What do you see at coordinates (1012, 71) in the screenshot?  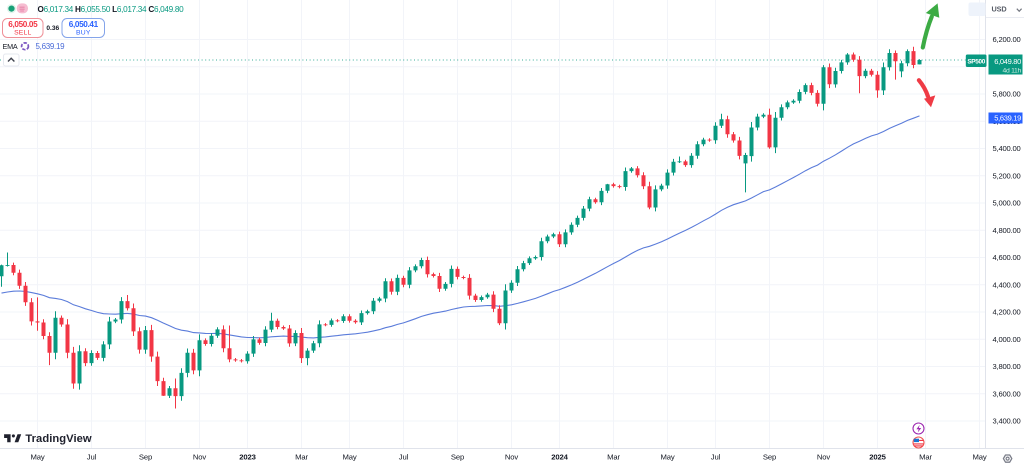 I see `svg-text: 4d 11h` at bounding box center [1012, 71].